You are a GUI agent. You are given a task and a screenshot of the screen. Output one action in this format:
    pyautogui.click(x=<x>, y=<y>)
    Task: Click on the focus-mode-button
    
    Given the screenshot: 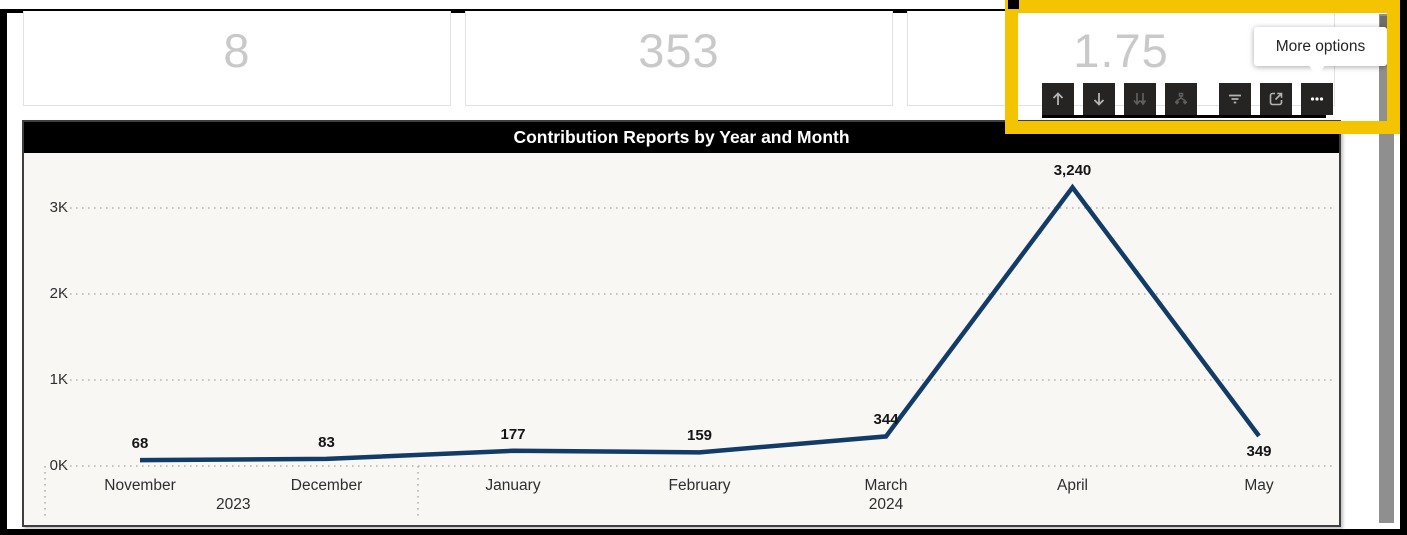 What is the action you would take?
    pyautogui.click(x=1276, y=99)
    